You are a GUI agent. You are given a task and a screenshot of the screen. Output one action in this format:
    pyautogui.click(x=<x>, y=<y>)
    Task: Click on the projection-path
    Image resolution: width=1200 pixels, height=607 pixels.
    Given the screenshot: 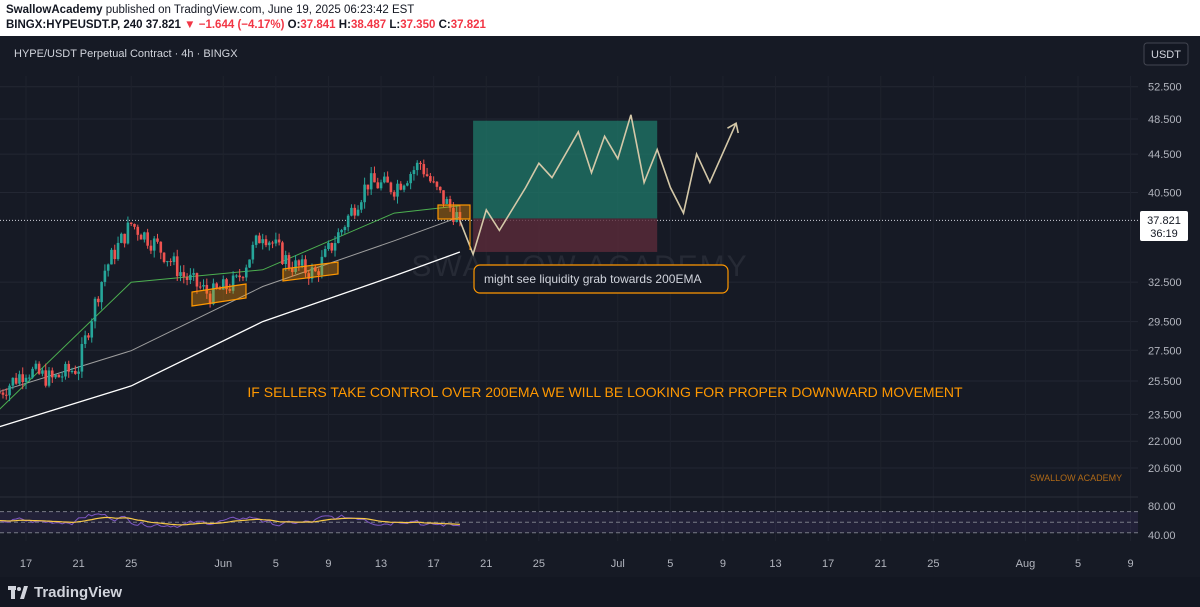 What is the action you would take?
    pyautogui.click(x=598, y=185)
    